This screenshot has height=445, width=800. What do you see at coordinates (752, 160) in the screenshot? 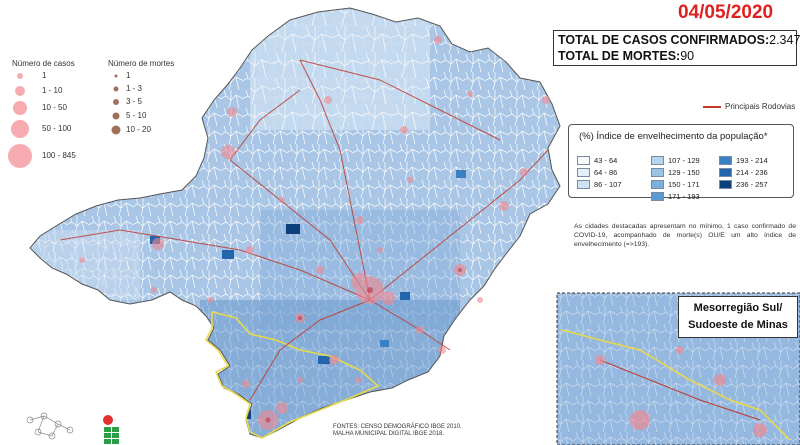
I see `aging-legend-label: 193 - 214` at bounding box center [752, 160].